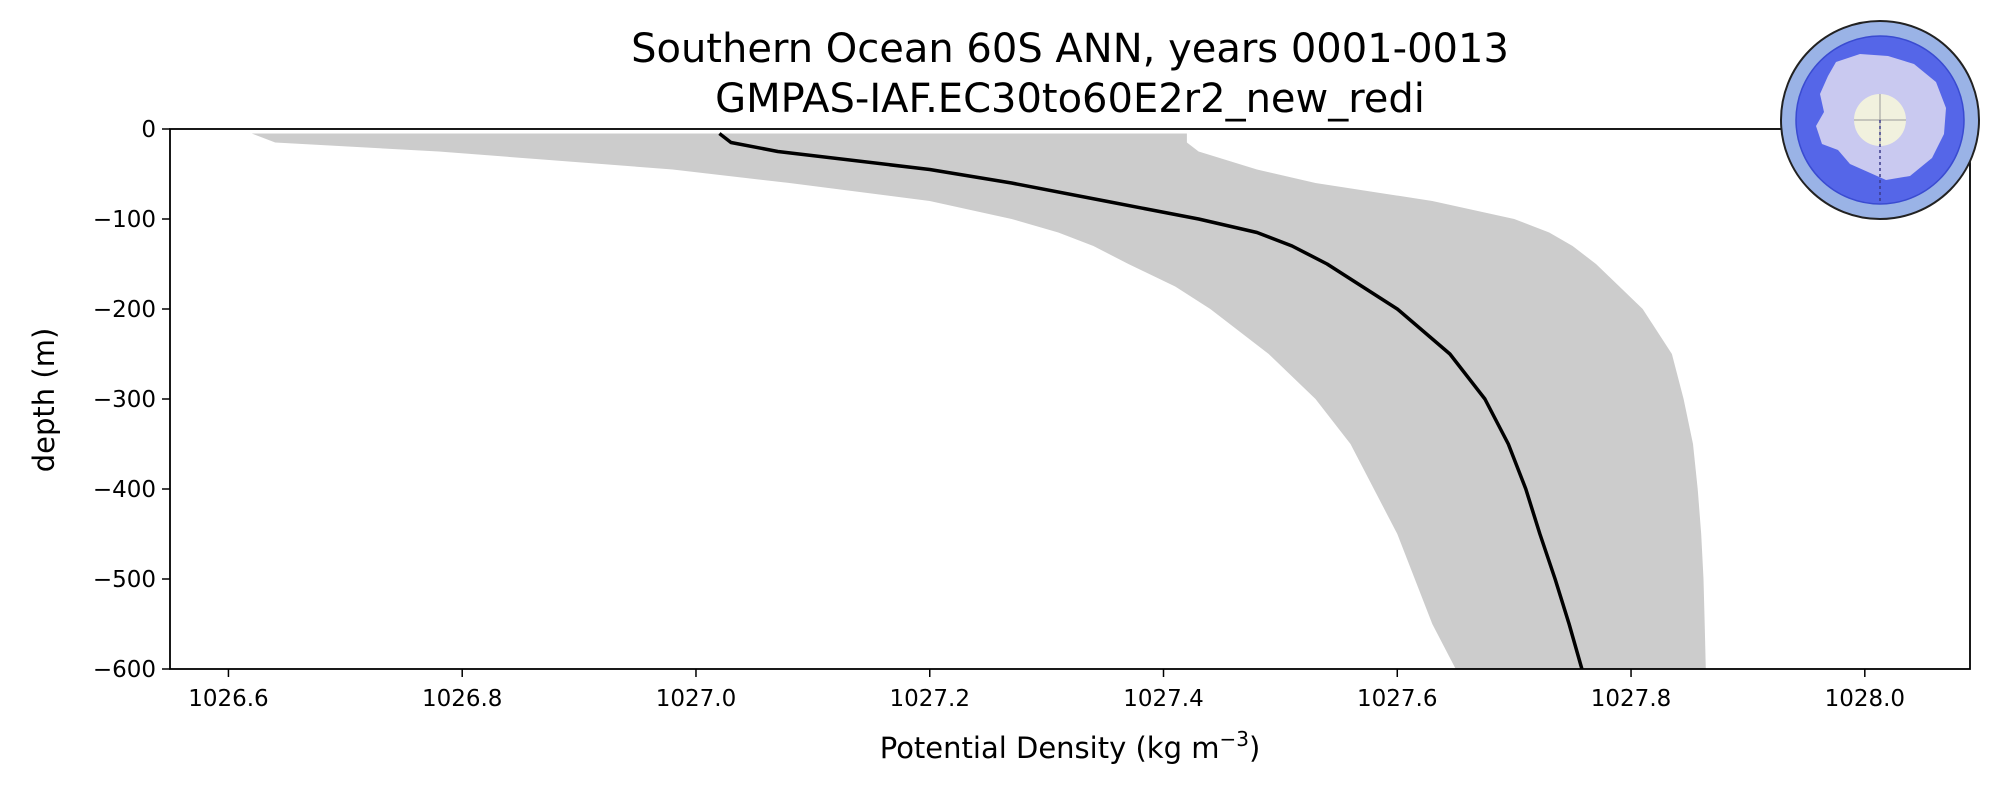  Describe the element at coordinates (124, 580) in the screenshot. I see `y-tick-label: −500` at that location.